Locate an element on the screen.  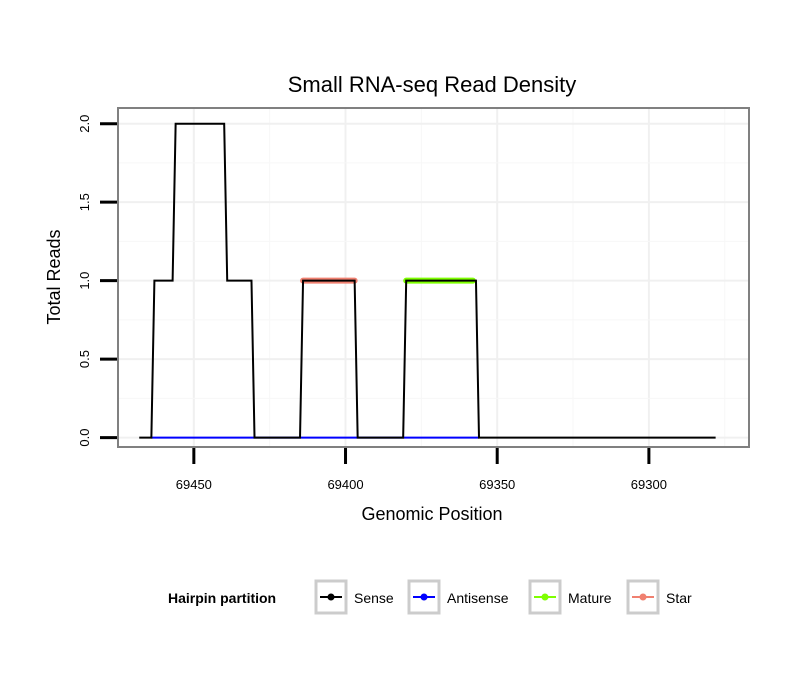
y-tick-label: 1.5 is located at coordinates (84, 202).